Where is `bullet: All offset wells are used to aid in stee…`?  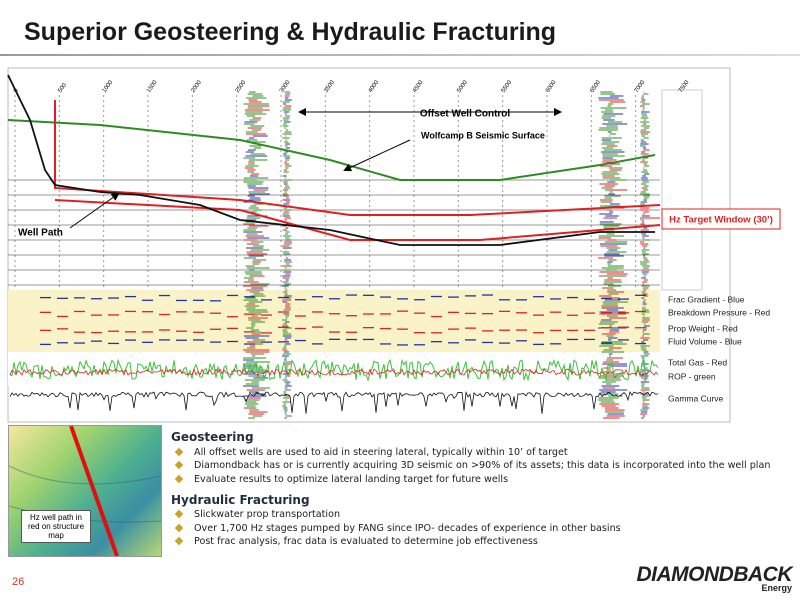 bullet: All offset wells are used to aid in stee… is located at coordinates (486, 452).